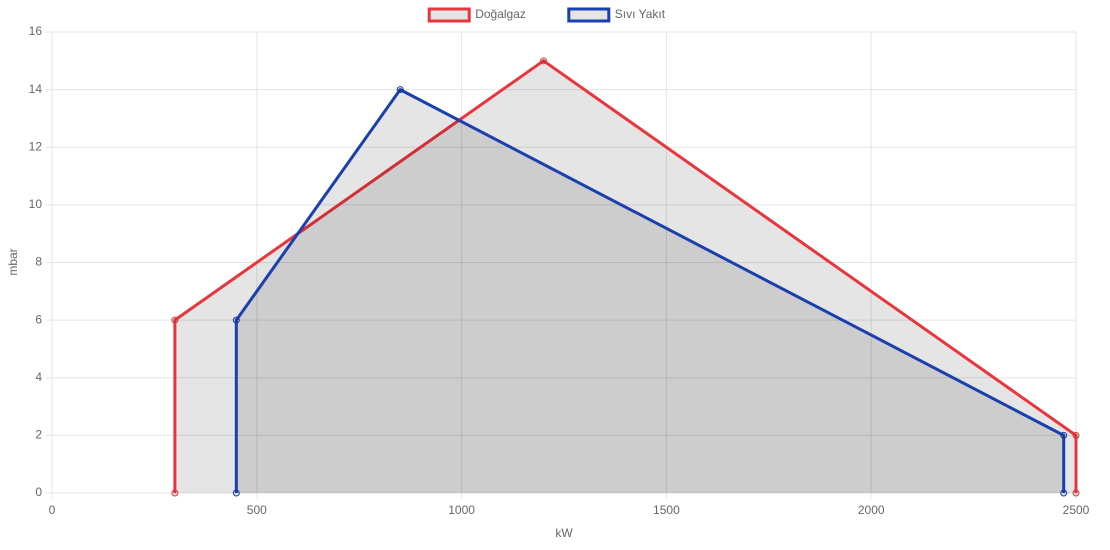  I want to click on y-tick-label: 16, so click(36, 31).